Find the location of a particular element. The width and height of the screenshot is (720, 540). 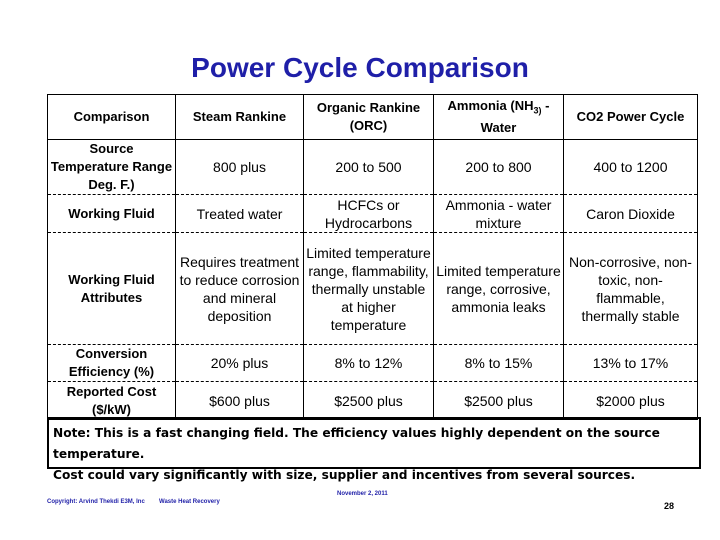

header-ammonia-water: Ammonia (NH3) - Water is located at coordinates (498, 117).